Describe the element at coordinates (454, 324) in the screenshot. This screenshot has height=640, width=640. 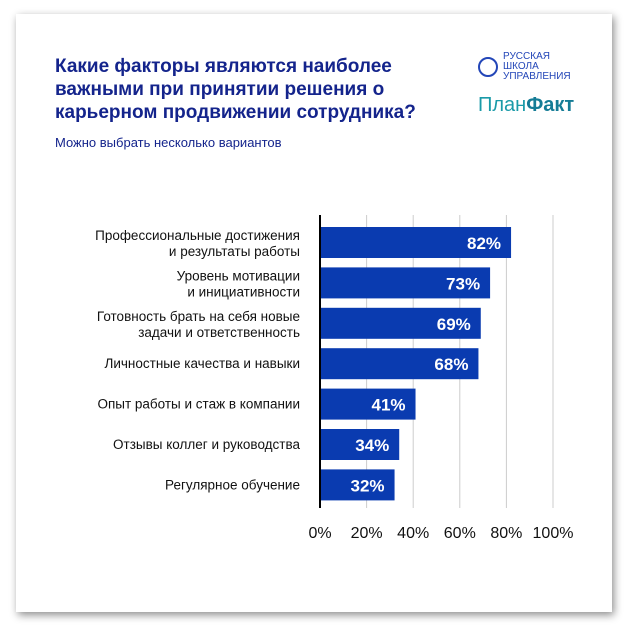
I see `data-label: 69%` at that location.